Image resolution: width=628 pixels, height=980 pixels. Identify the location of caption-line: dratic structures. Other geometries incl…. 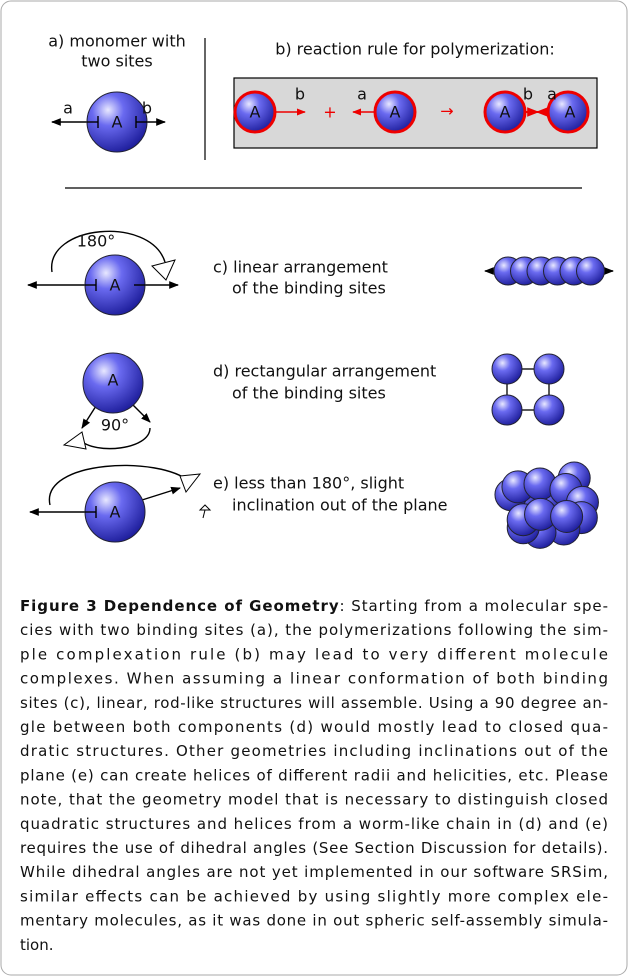
(314, 751).